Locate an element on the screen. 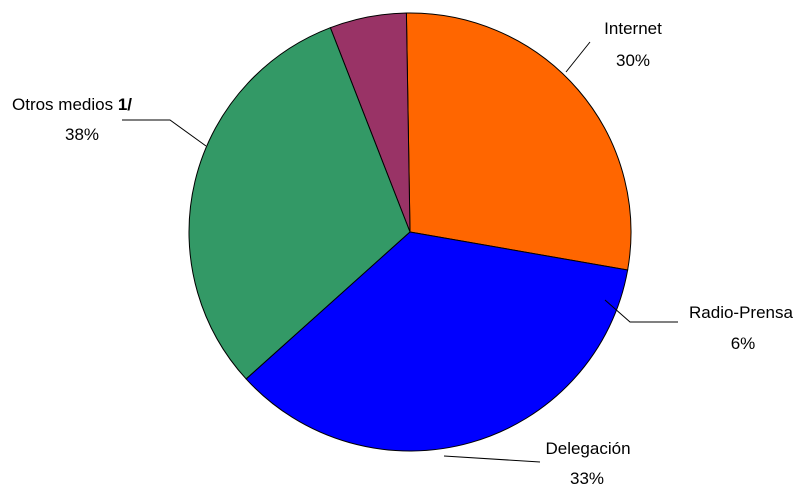 This screenshot has height=489, width=808. slice-label-radio-prensa-name: Radio-Prensa is located at coordinates (741, 312).